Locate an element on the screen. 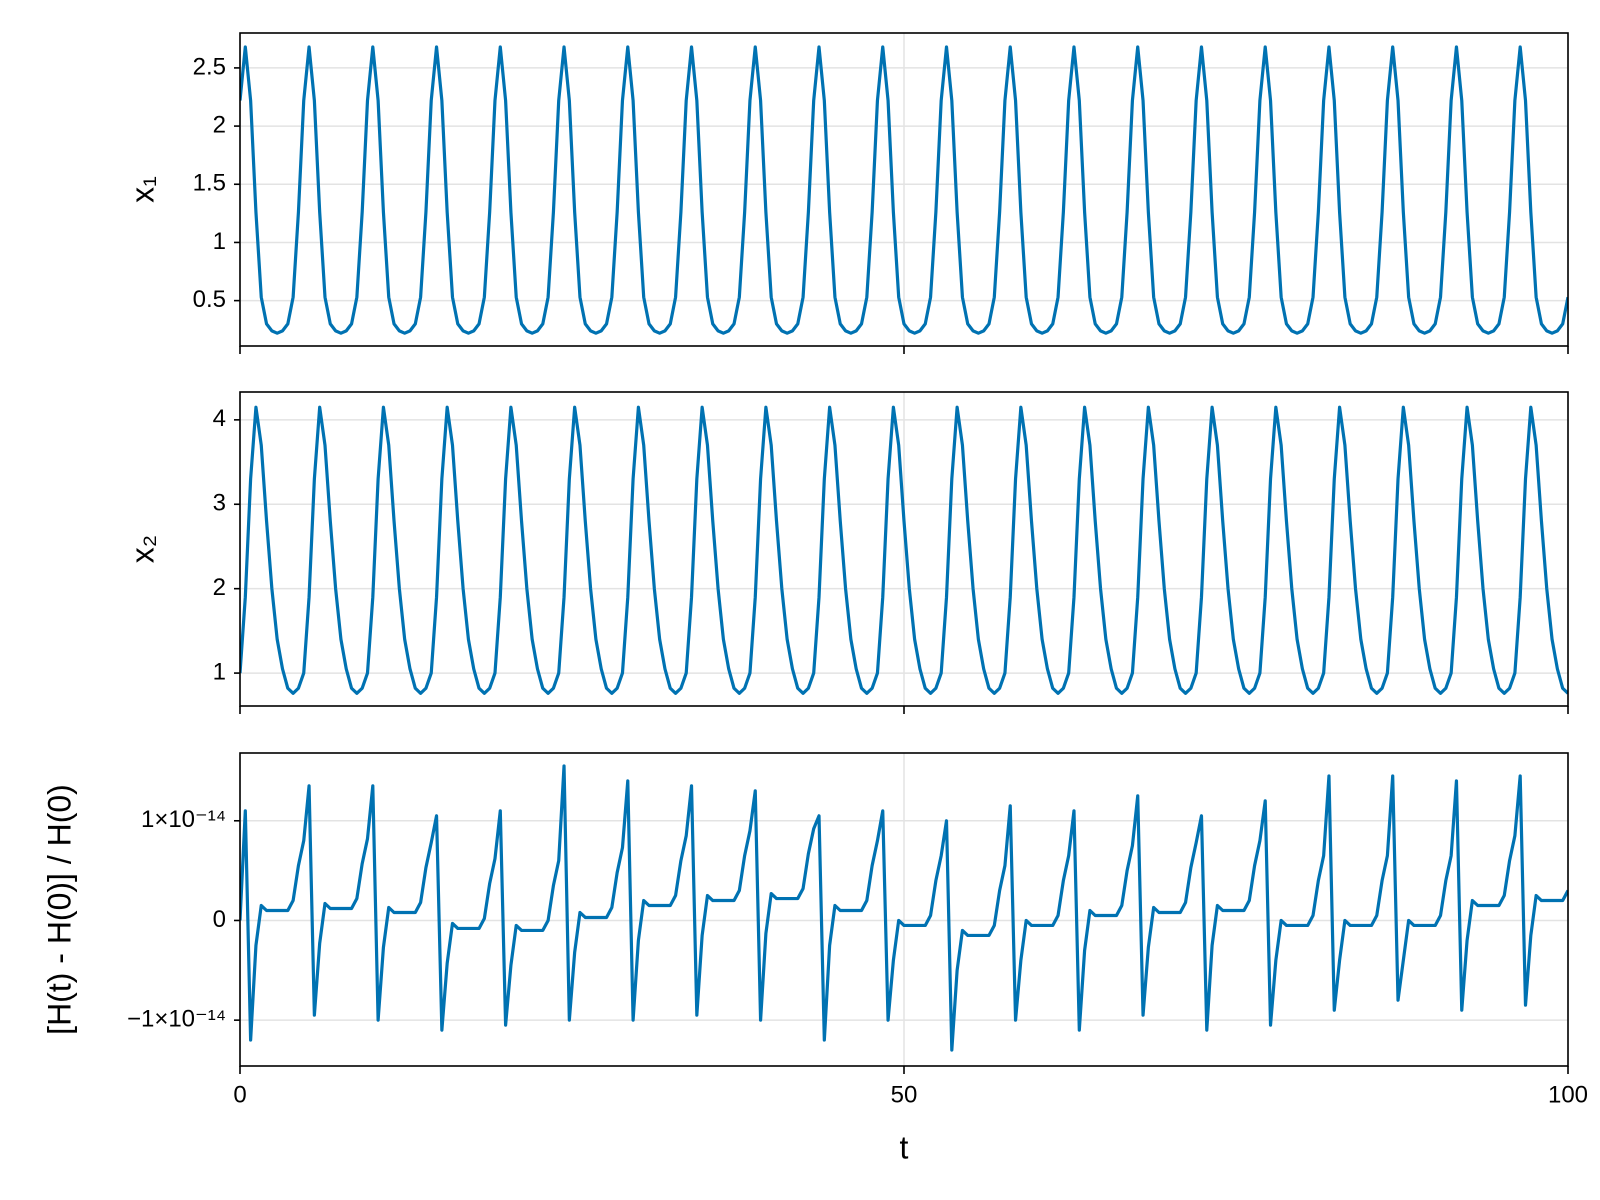 The image size is (1600, 1200). y-tick-label: 1×10⁻¹⁴ is located at coordinates (183, 819).